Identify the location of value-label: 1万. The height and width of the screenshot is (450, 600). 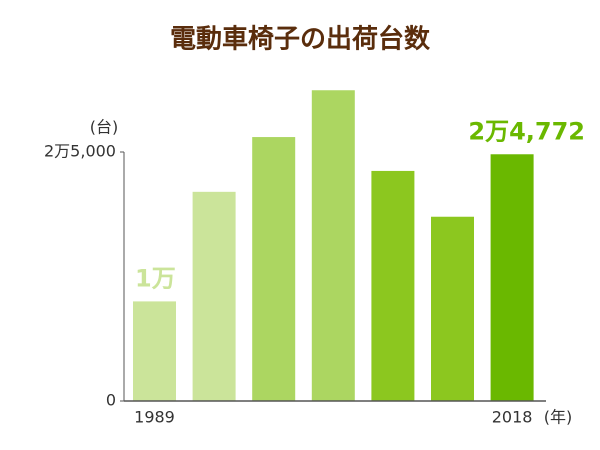
(155, 278).